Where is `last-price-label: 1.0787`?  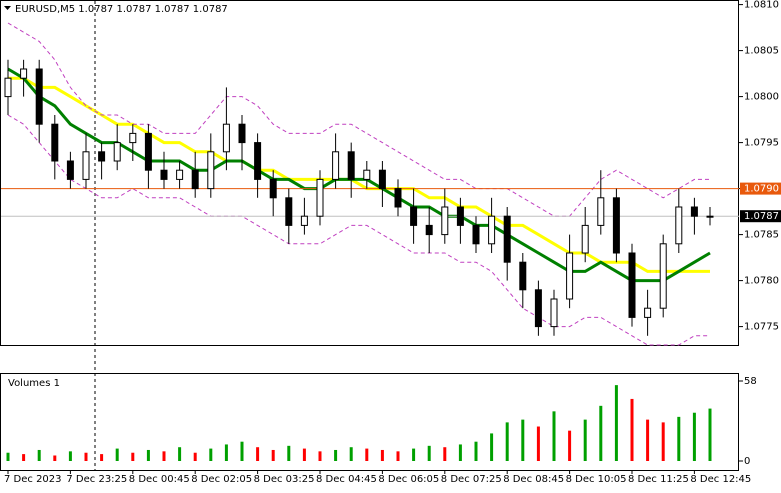
last-price-label: 1.0787 is located at coordinates (761, 216).